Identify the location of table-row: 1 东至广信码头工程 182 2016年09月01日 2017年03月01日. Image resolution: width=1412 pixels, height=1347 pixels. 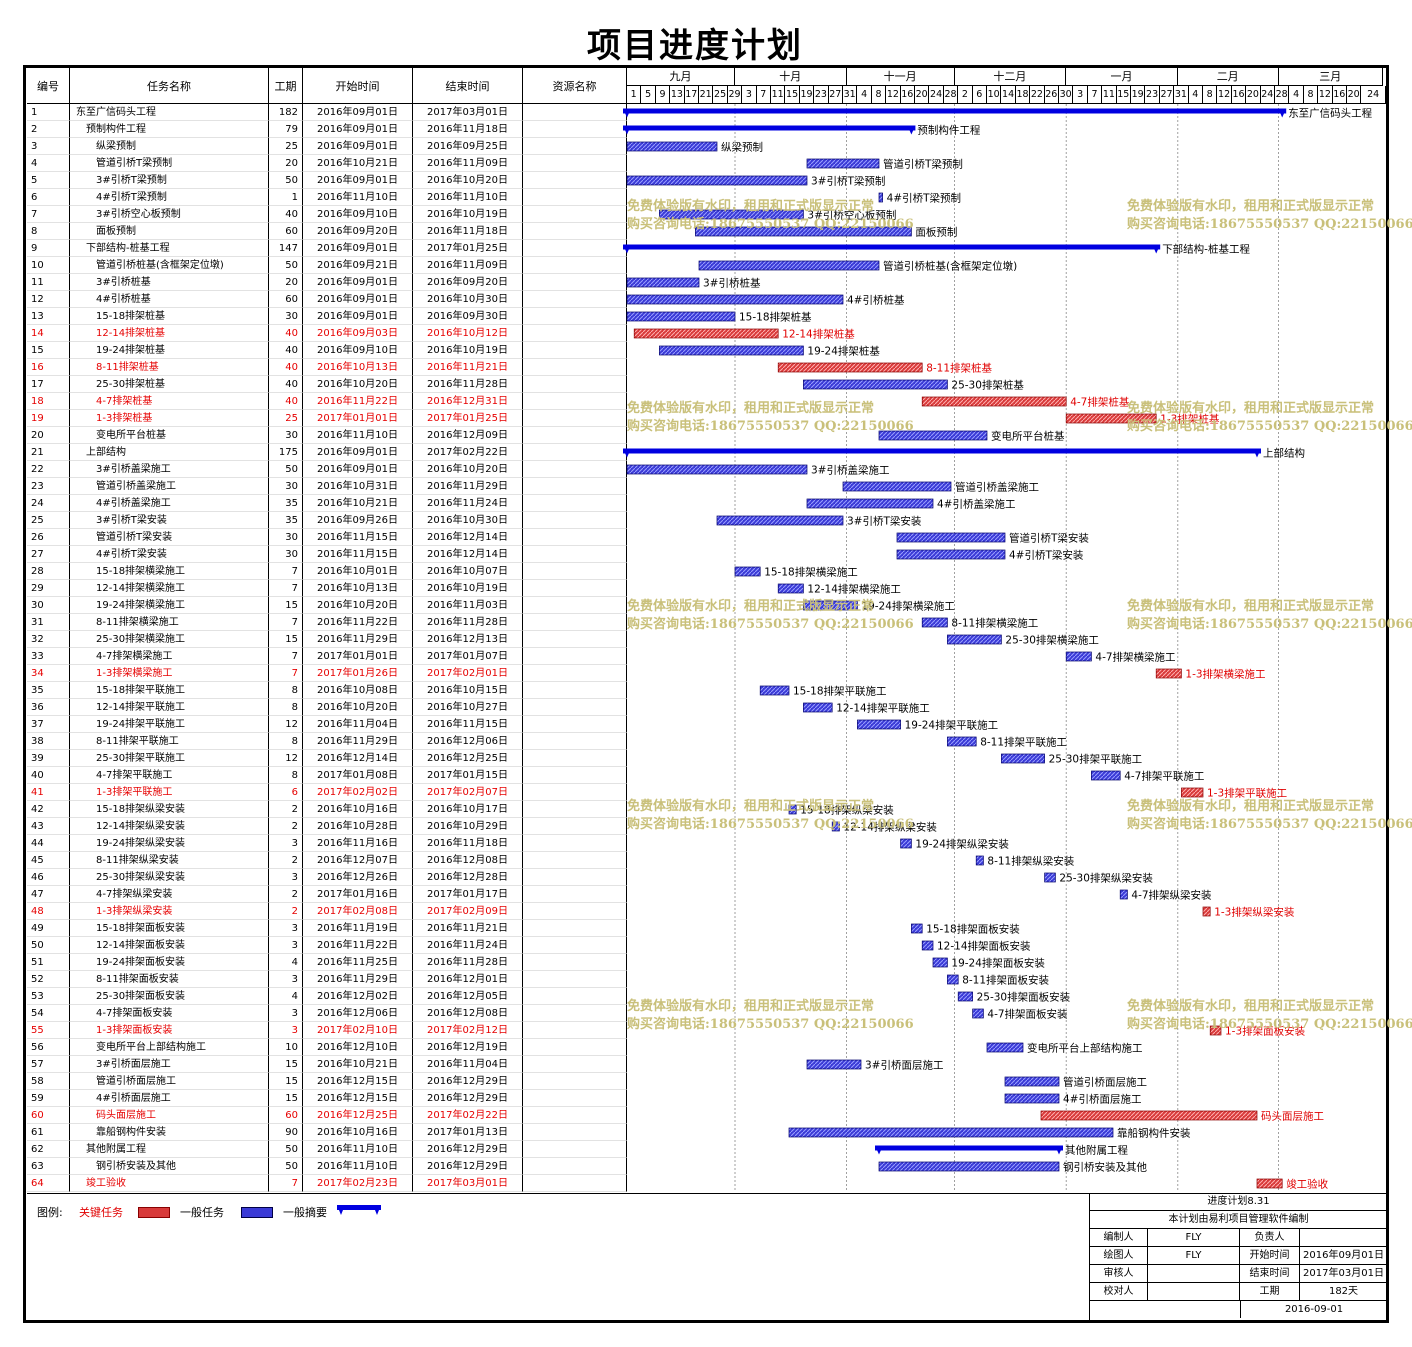
(327, 112).